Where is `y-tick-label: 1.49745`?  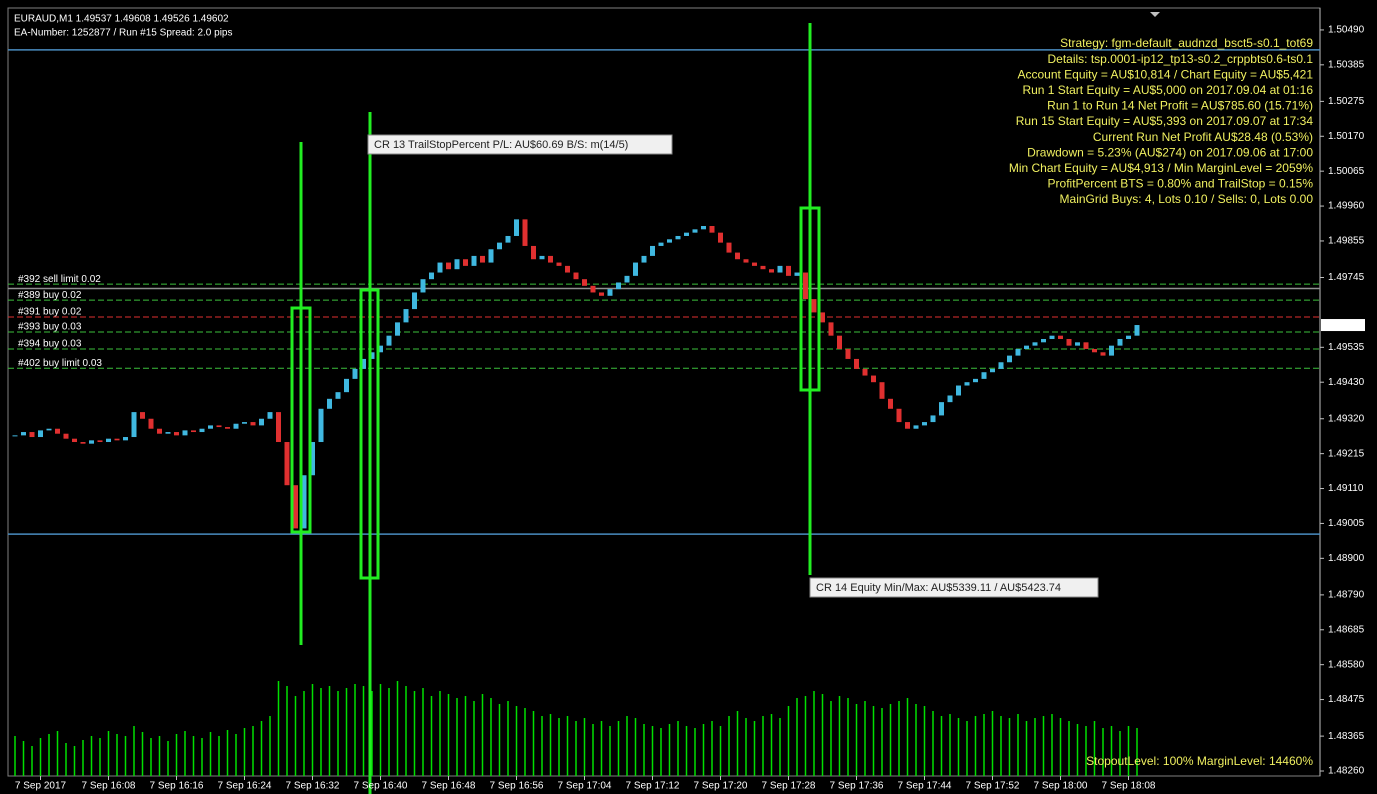
y-tick-label: 1.49745 is located at coordinates (1346, 277).